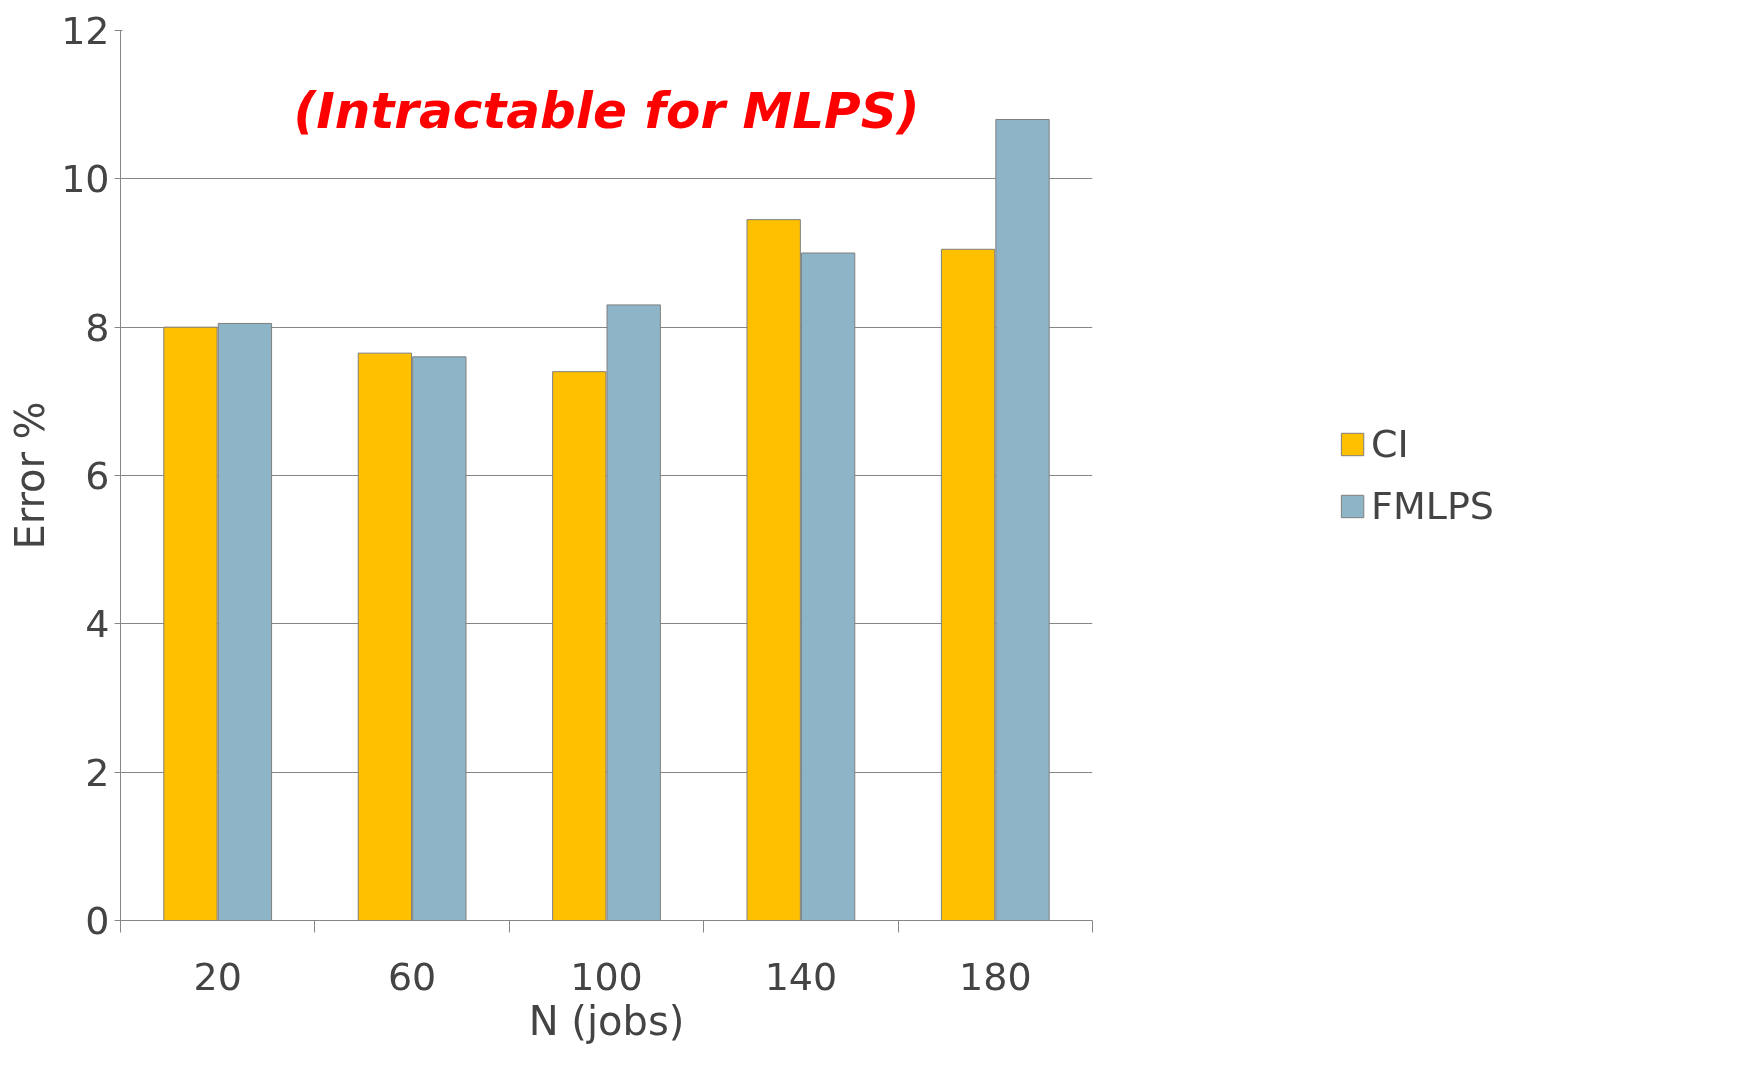 The height and width of the screenshot is (1066, 1761). What do you see at coordinates (1432, 506) in the screenshot?
I see `legend-label: FMLPS` at bounding box center [1432, 506].